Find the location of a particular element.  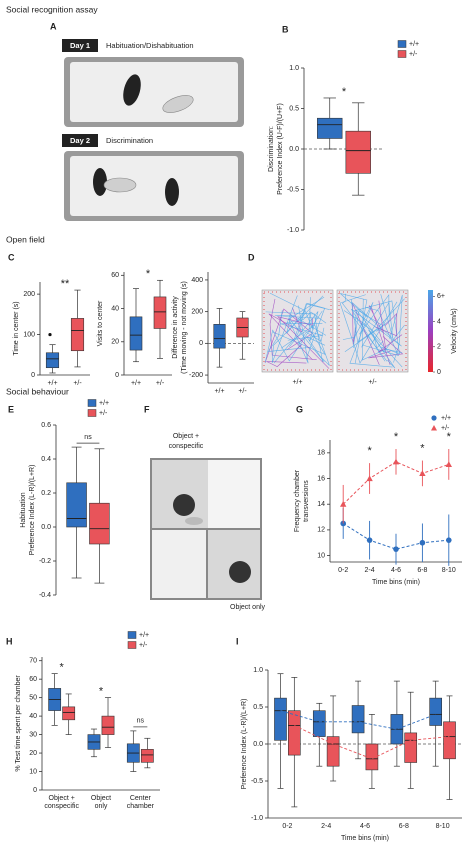

y-tick-label: 70 is located at coordinates (33, 661).